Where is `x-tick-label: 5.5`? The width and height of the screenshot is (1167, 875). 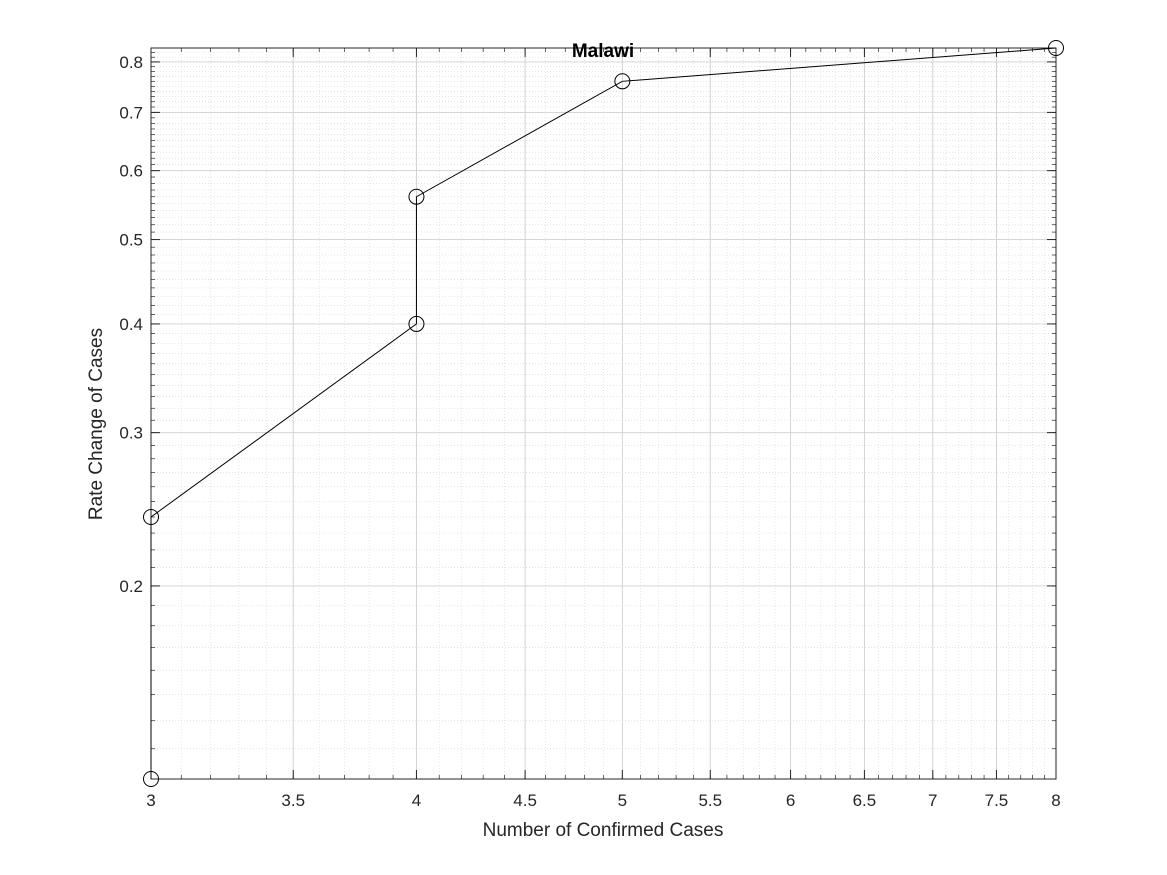
x-tick-label: 5.5 is located at coordinates (710, 800).